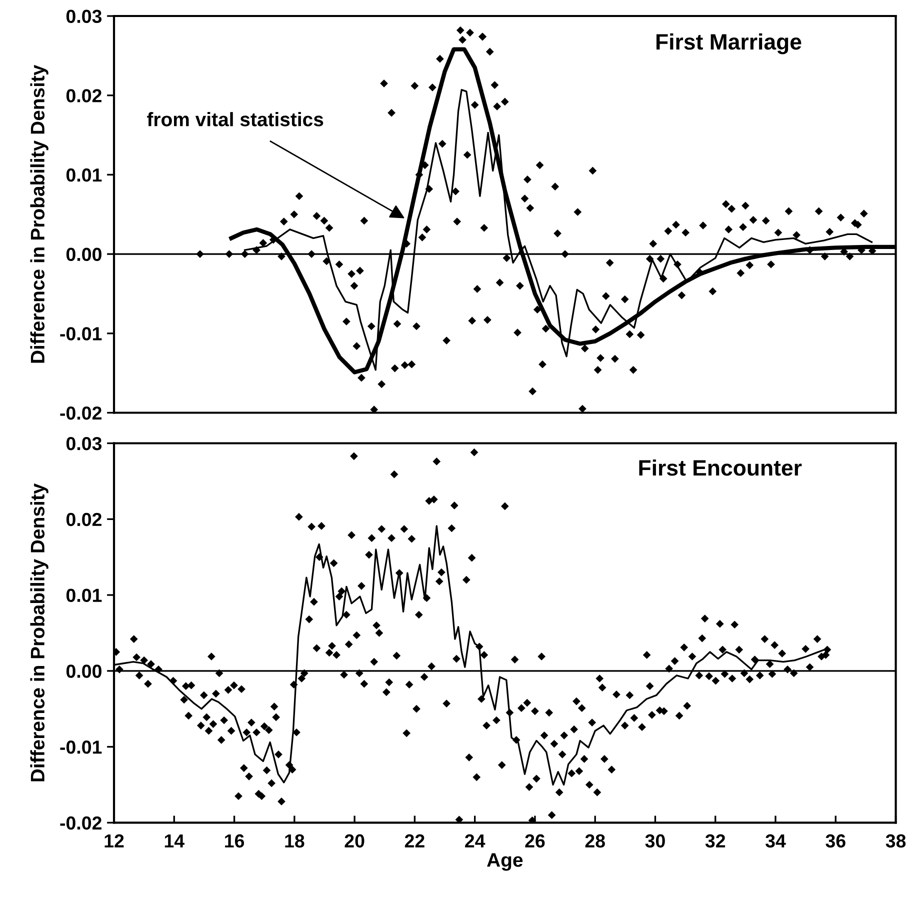 The width and height of the screenshot is (915, 900). Describe the element at coordinates (505, 862) in the screenshot. I see `x-axis-title: Age` at that location.